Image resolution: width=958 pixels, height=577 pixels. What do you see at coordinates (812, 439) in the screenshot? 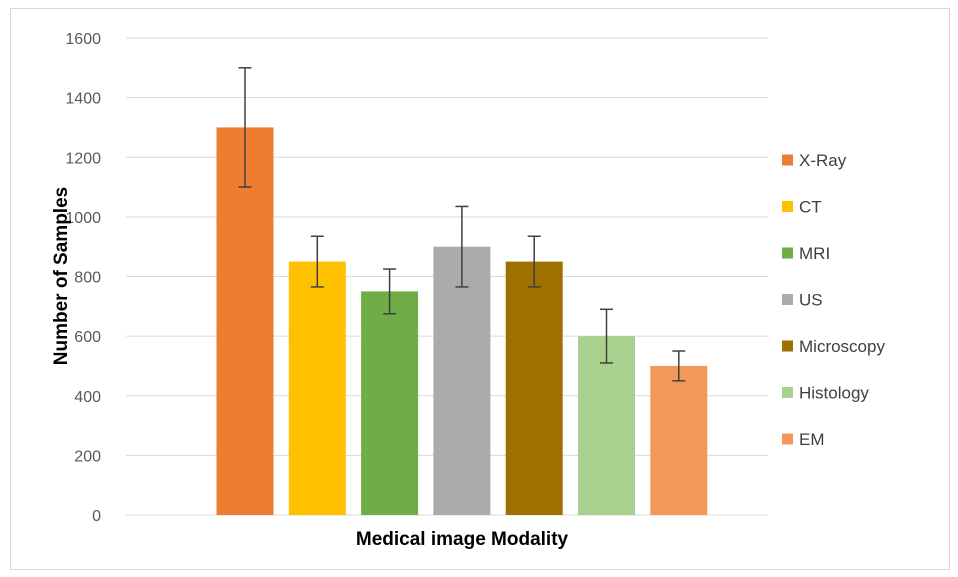
I see `legend-label: EM` at bounding box center [812, 439].